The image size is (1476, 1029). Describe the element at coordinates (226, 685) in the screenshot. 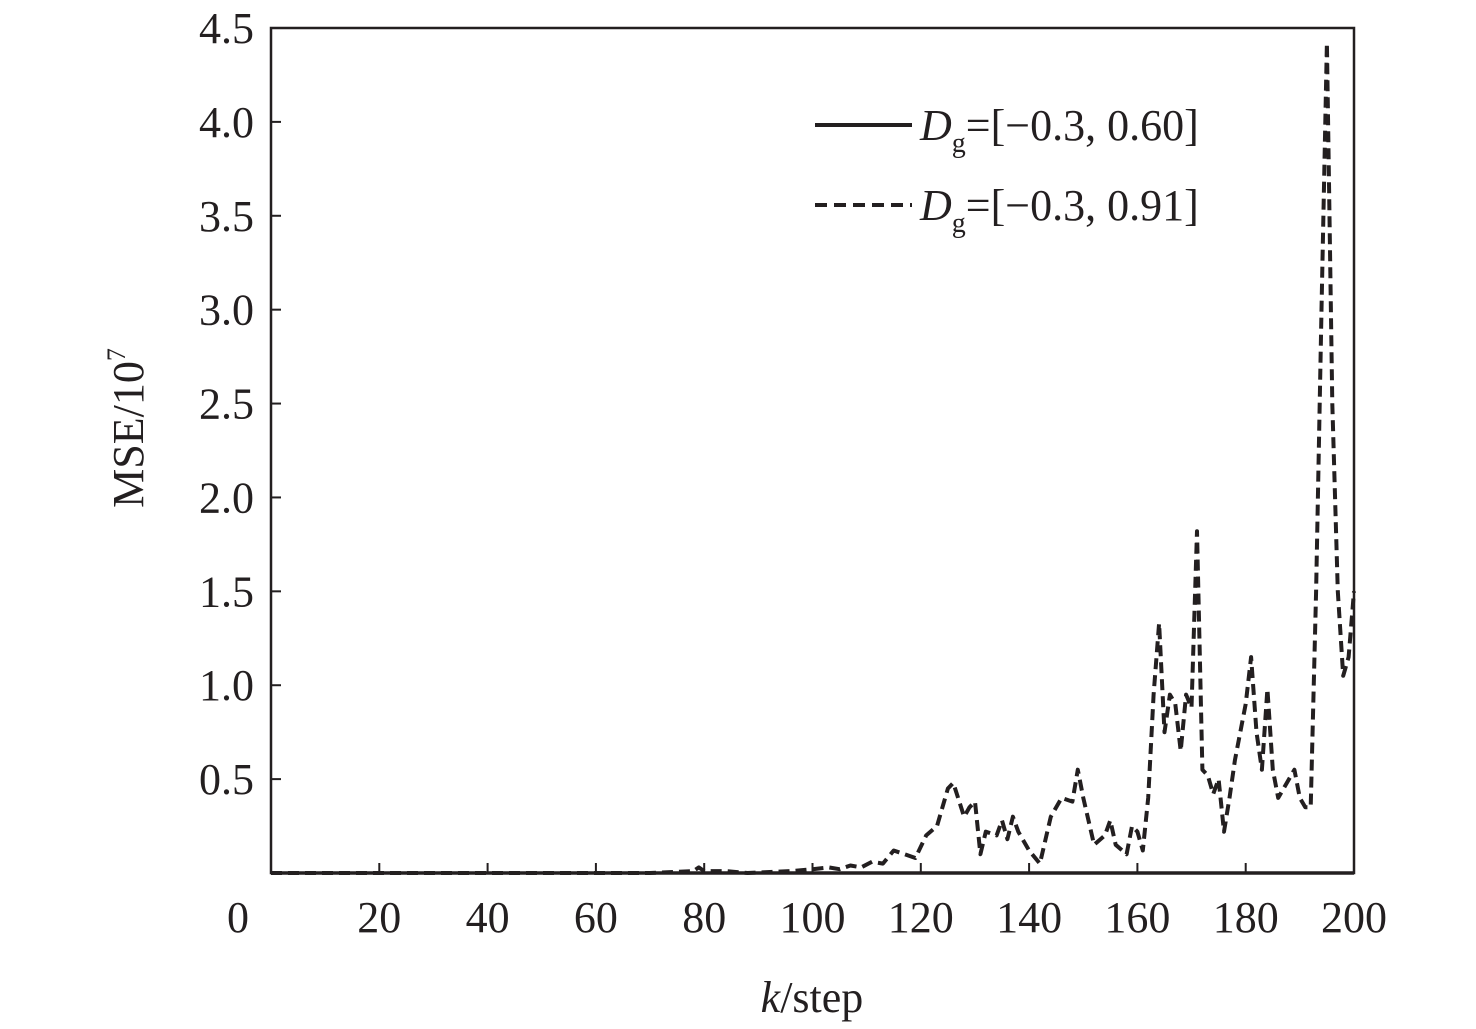

I see `y-tick-label: 1.0` at that location.